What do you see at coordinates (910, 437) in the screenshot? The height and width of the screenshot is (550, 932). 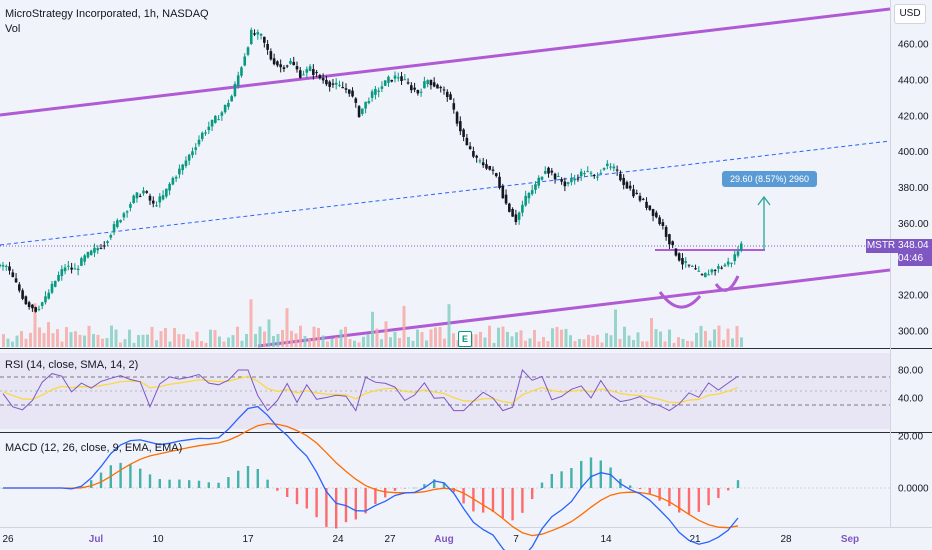 I see `macd-tick-label: 20.00` at bounding box center [910, 437].